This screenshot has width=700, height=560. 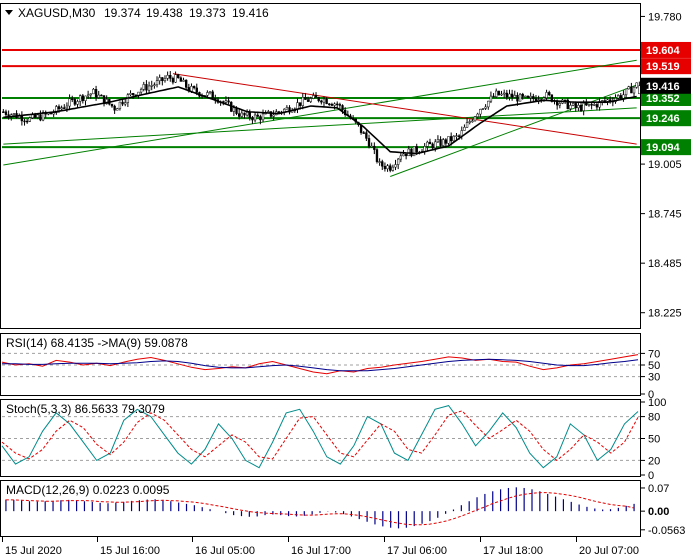 I want to click on moving-average-line, so click(x=320, y=120).